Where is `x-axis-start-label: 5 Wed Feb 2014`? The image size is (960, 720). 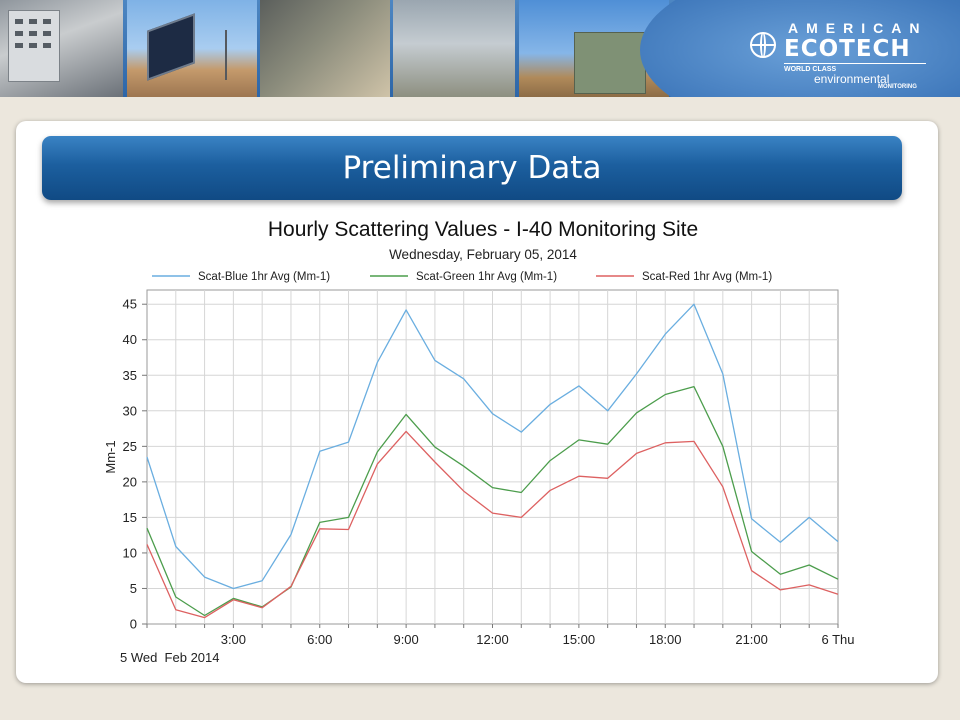
x-axis-start-label: 5 Wed Feb 2014 is located at coordinates (170, 657).